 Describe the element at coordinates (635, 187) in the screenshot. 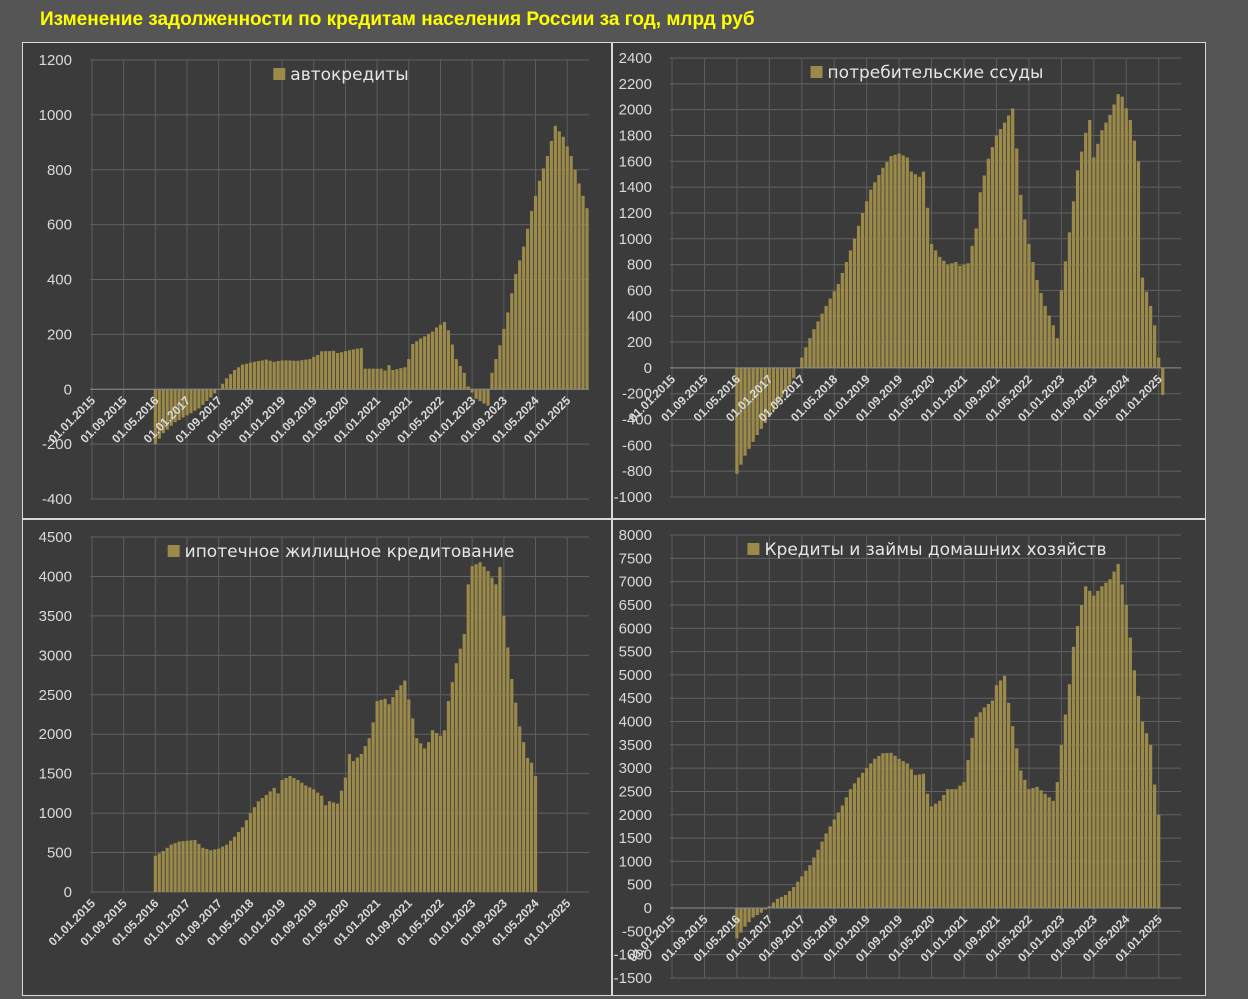

I see `y-tick-label: 1400` at that location.